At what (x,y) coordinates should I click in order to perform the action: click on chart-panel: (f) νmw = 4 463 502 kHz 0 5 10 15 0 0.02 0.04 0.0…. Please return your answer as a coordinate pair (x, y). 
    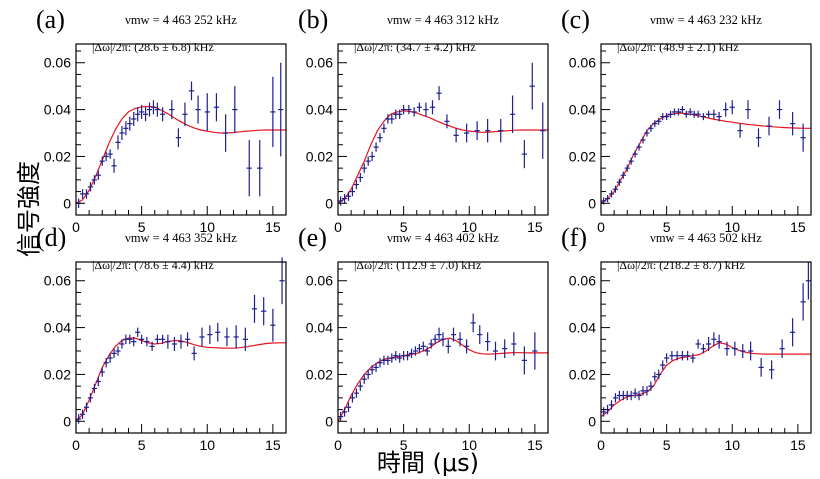
    Looking at the image, I should click on (686, 338).